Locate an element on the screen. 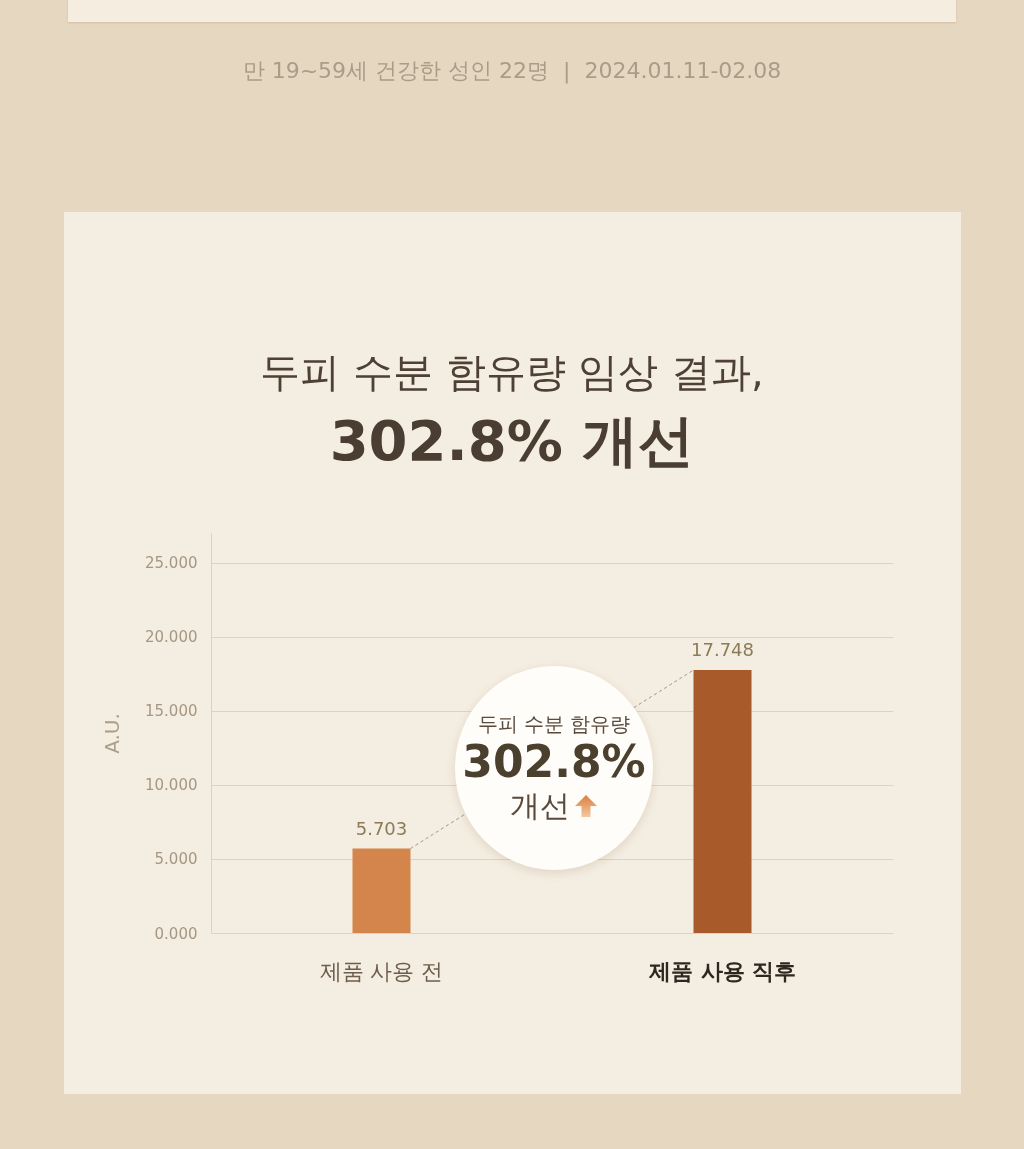 Image resolution: width=1024 pixels, height=1149 pixels. y-tick-label: 15.000 is located at coordinates (171, 711).